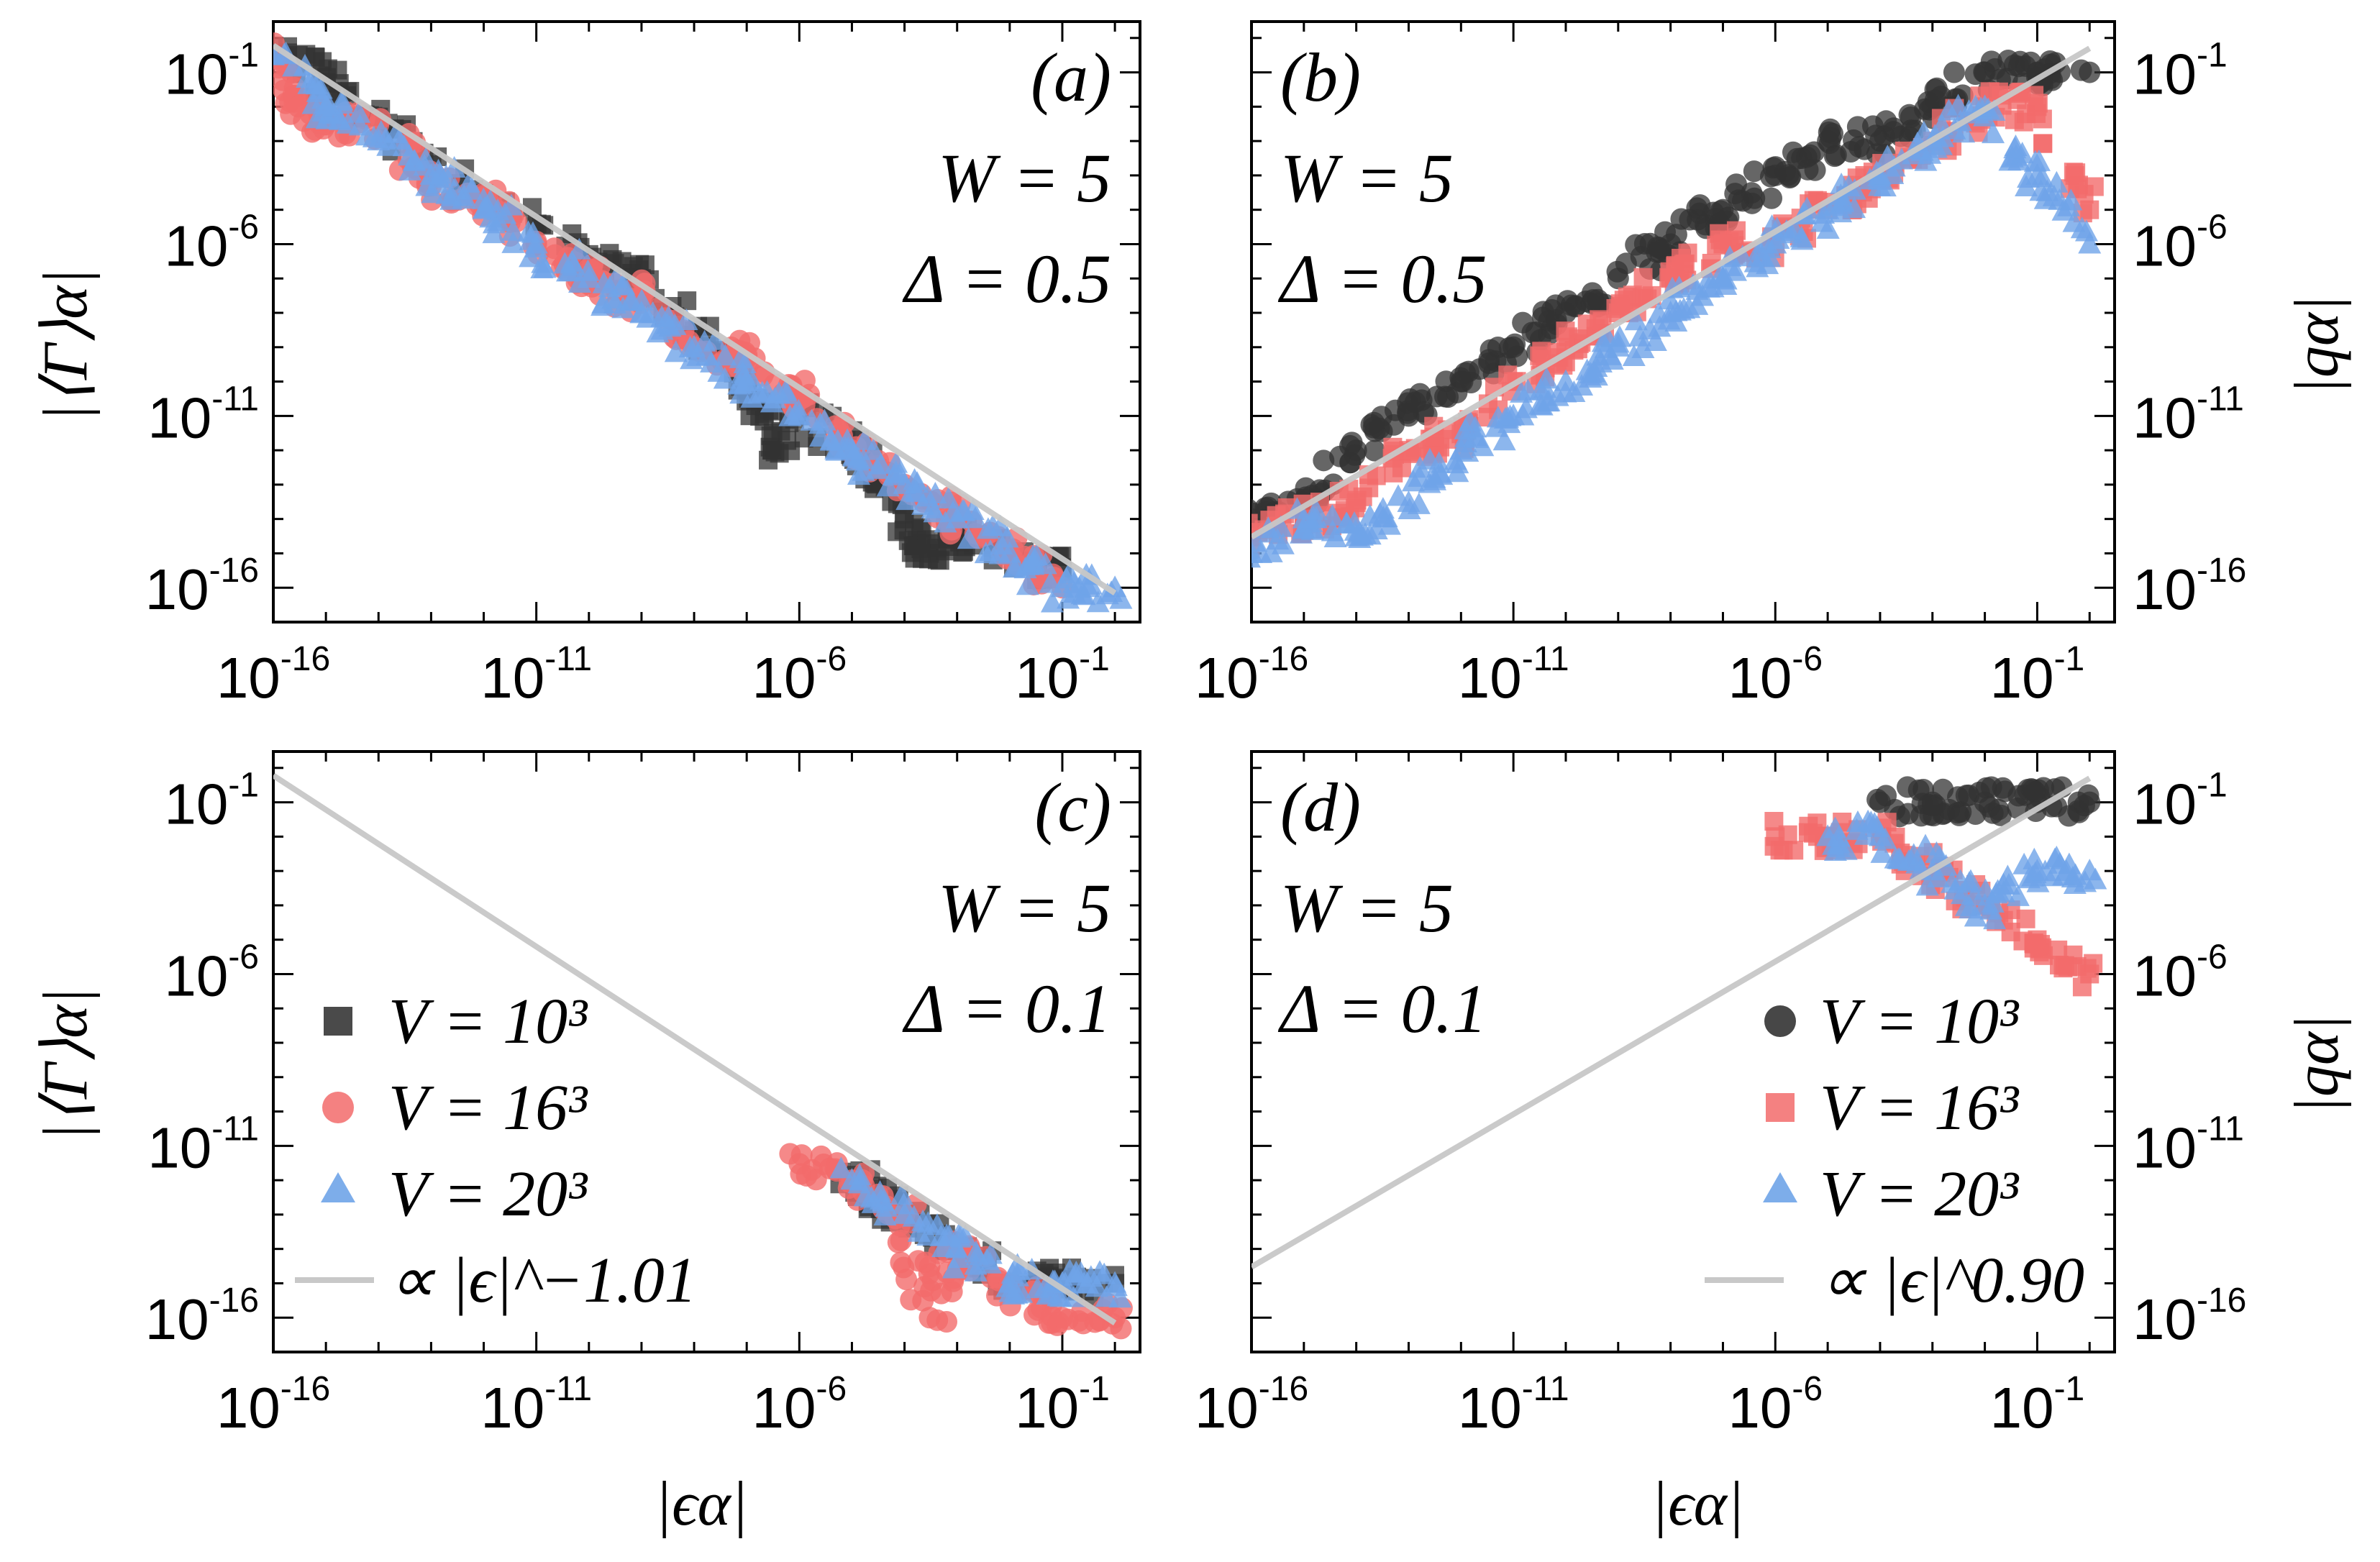  Describe the element at coordinates (202, 1316) in the screenshot. I see `y-tick-label: 10⁻¹⁶` at that location.